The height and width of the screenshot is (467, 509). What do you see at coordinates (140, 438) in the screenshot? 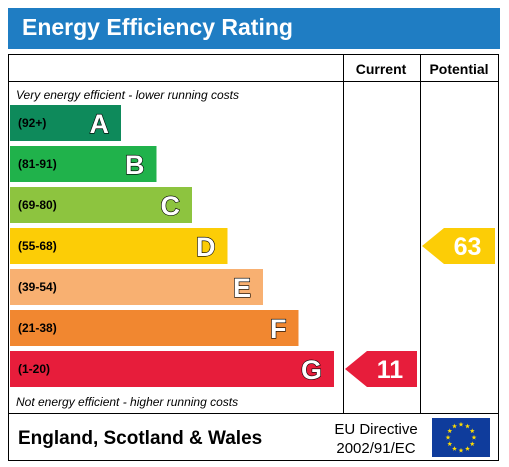
I see `footer-region: England, Scotland & Wales` at bounding box center [140, 438].